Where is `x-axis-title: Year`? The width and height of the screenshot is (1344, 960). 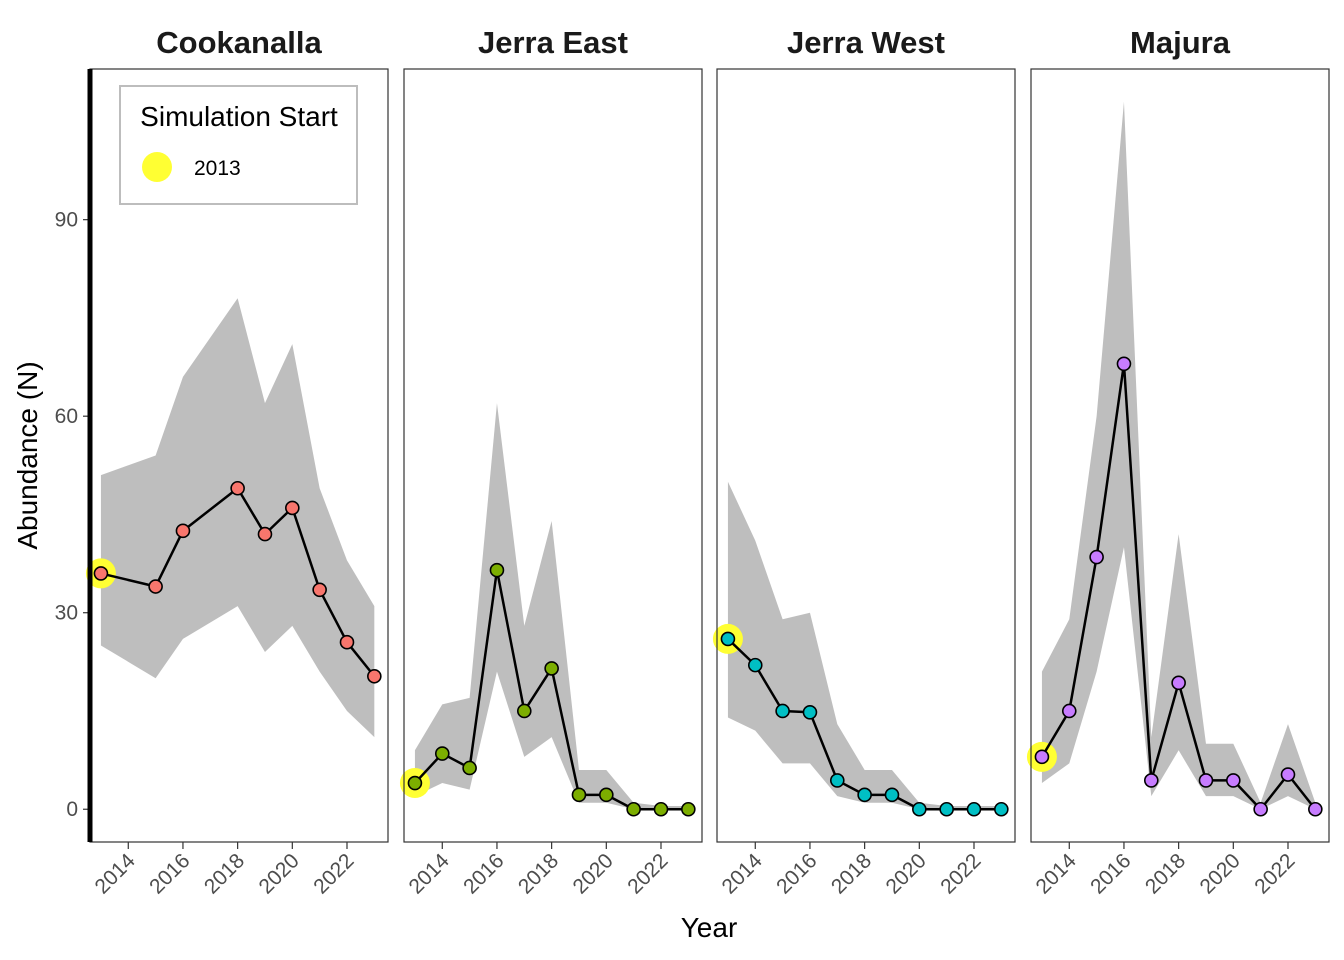
x-axis-title: Year is located at coordinates (709, 927).